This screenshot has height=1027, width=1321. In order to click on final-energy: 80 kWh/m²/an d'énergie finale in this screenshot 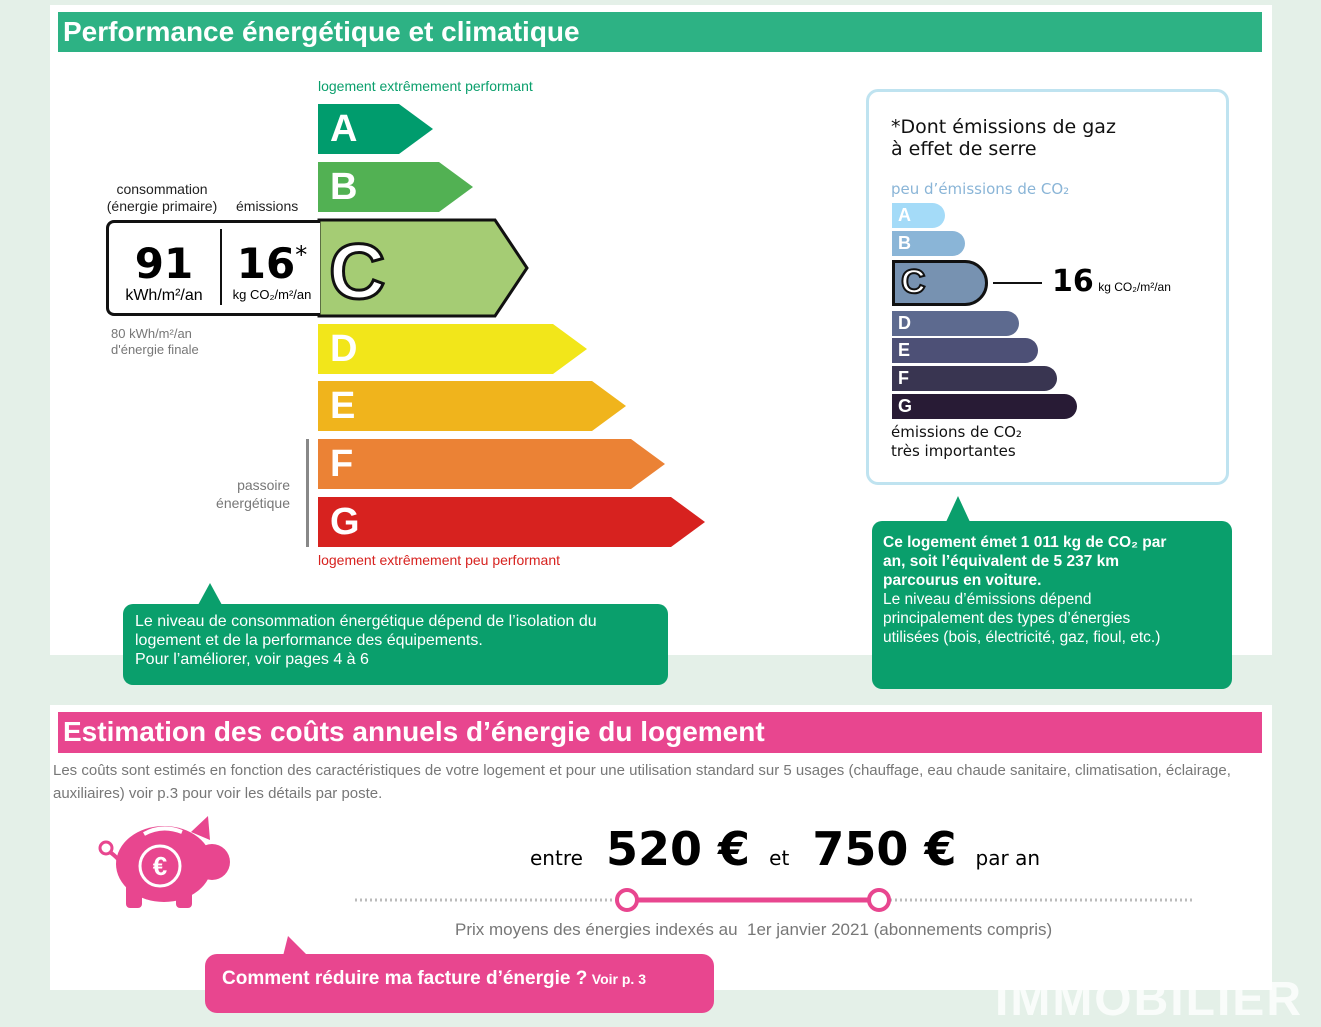, I will do `click(155, 342)`.